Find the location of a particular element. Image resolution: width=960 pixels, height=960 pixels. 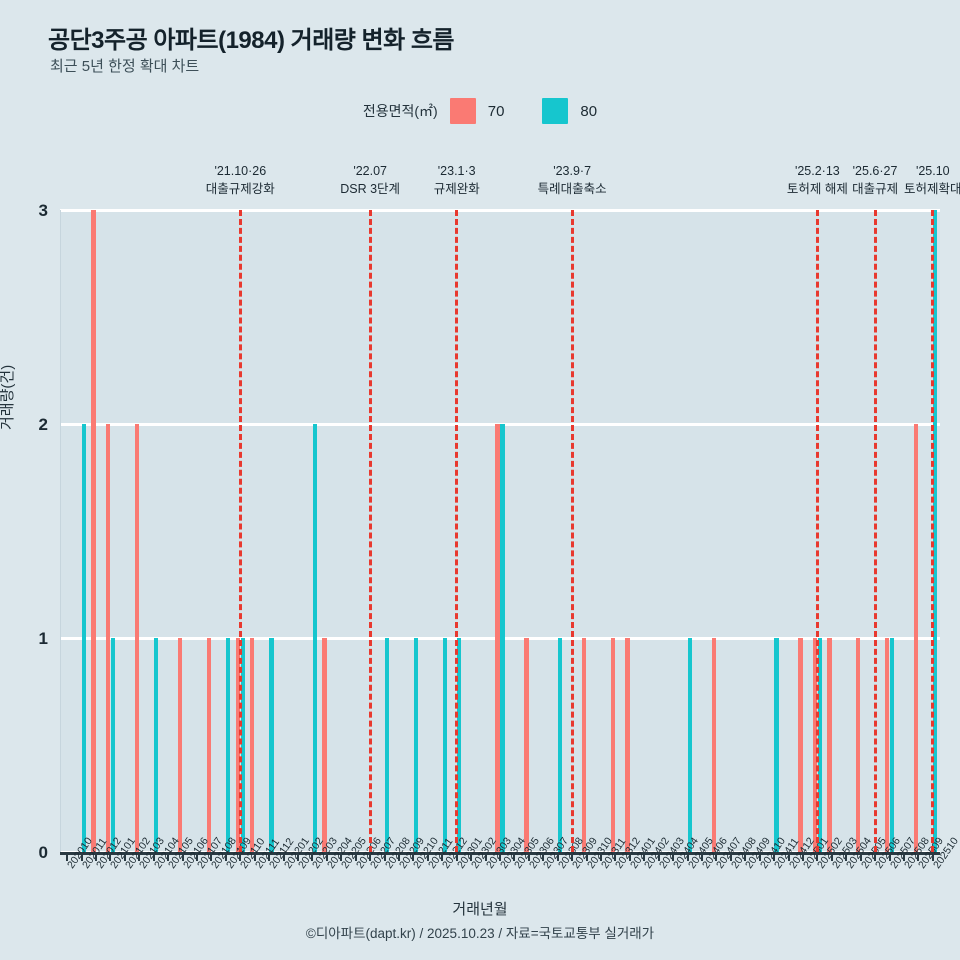

annotation-text: 규제완화 is located at coordinates (456, 189).